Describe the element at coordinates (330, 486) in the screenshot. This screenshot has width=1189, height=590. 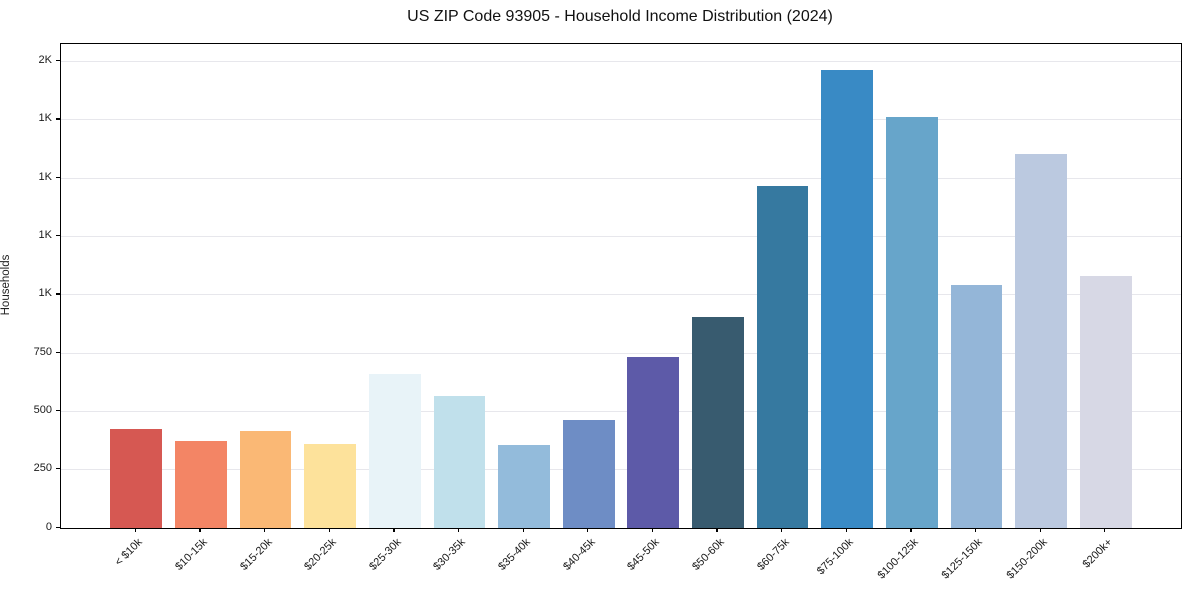
I see `bar-$20-25k` at that location.